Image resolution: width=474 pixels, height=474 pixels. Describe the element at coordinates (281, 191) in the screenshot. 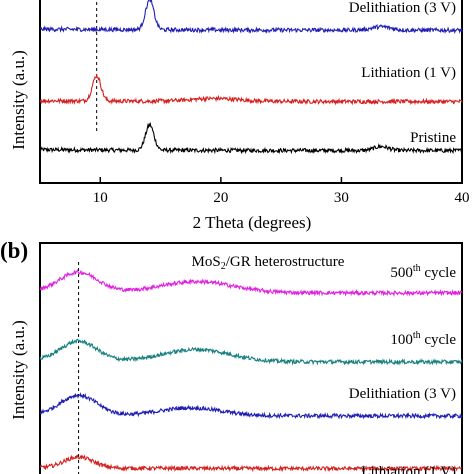

I see `panel-a-x-ticks: 10 20 30 40` at that location.